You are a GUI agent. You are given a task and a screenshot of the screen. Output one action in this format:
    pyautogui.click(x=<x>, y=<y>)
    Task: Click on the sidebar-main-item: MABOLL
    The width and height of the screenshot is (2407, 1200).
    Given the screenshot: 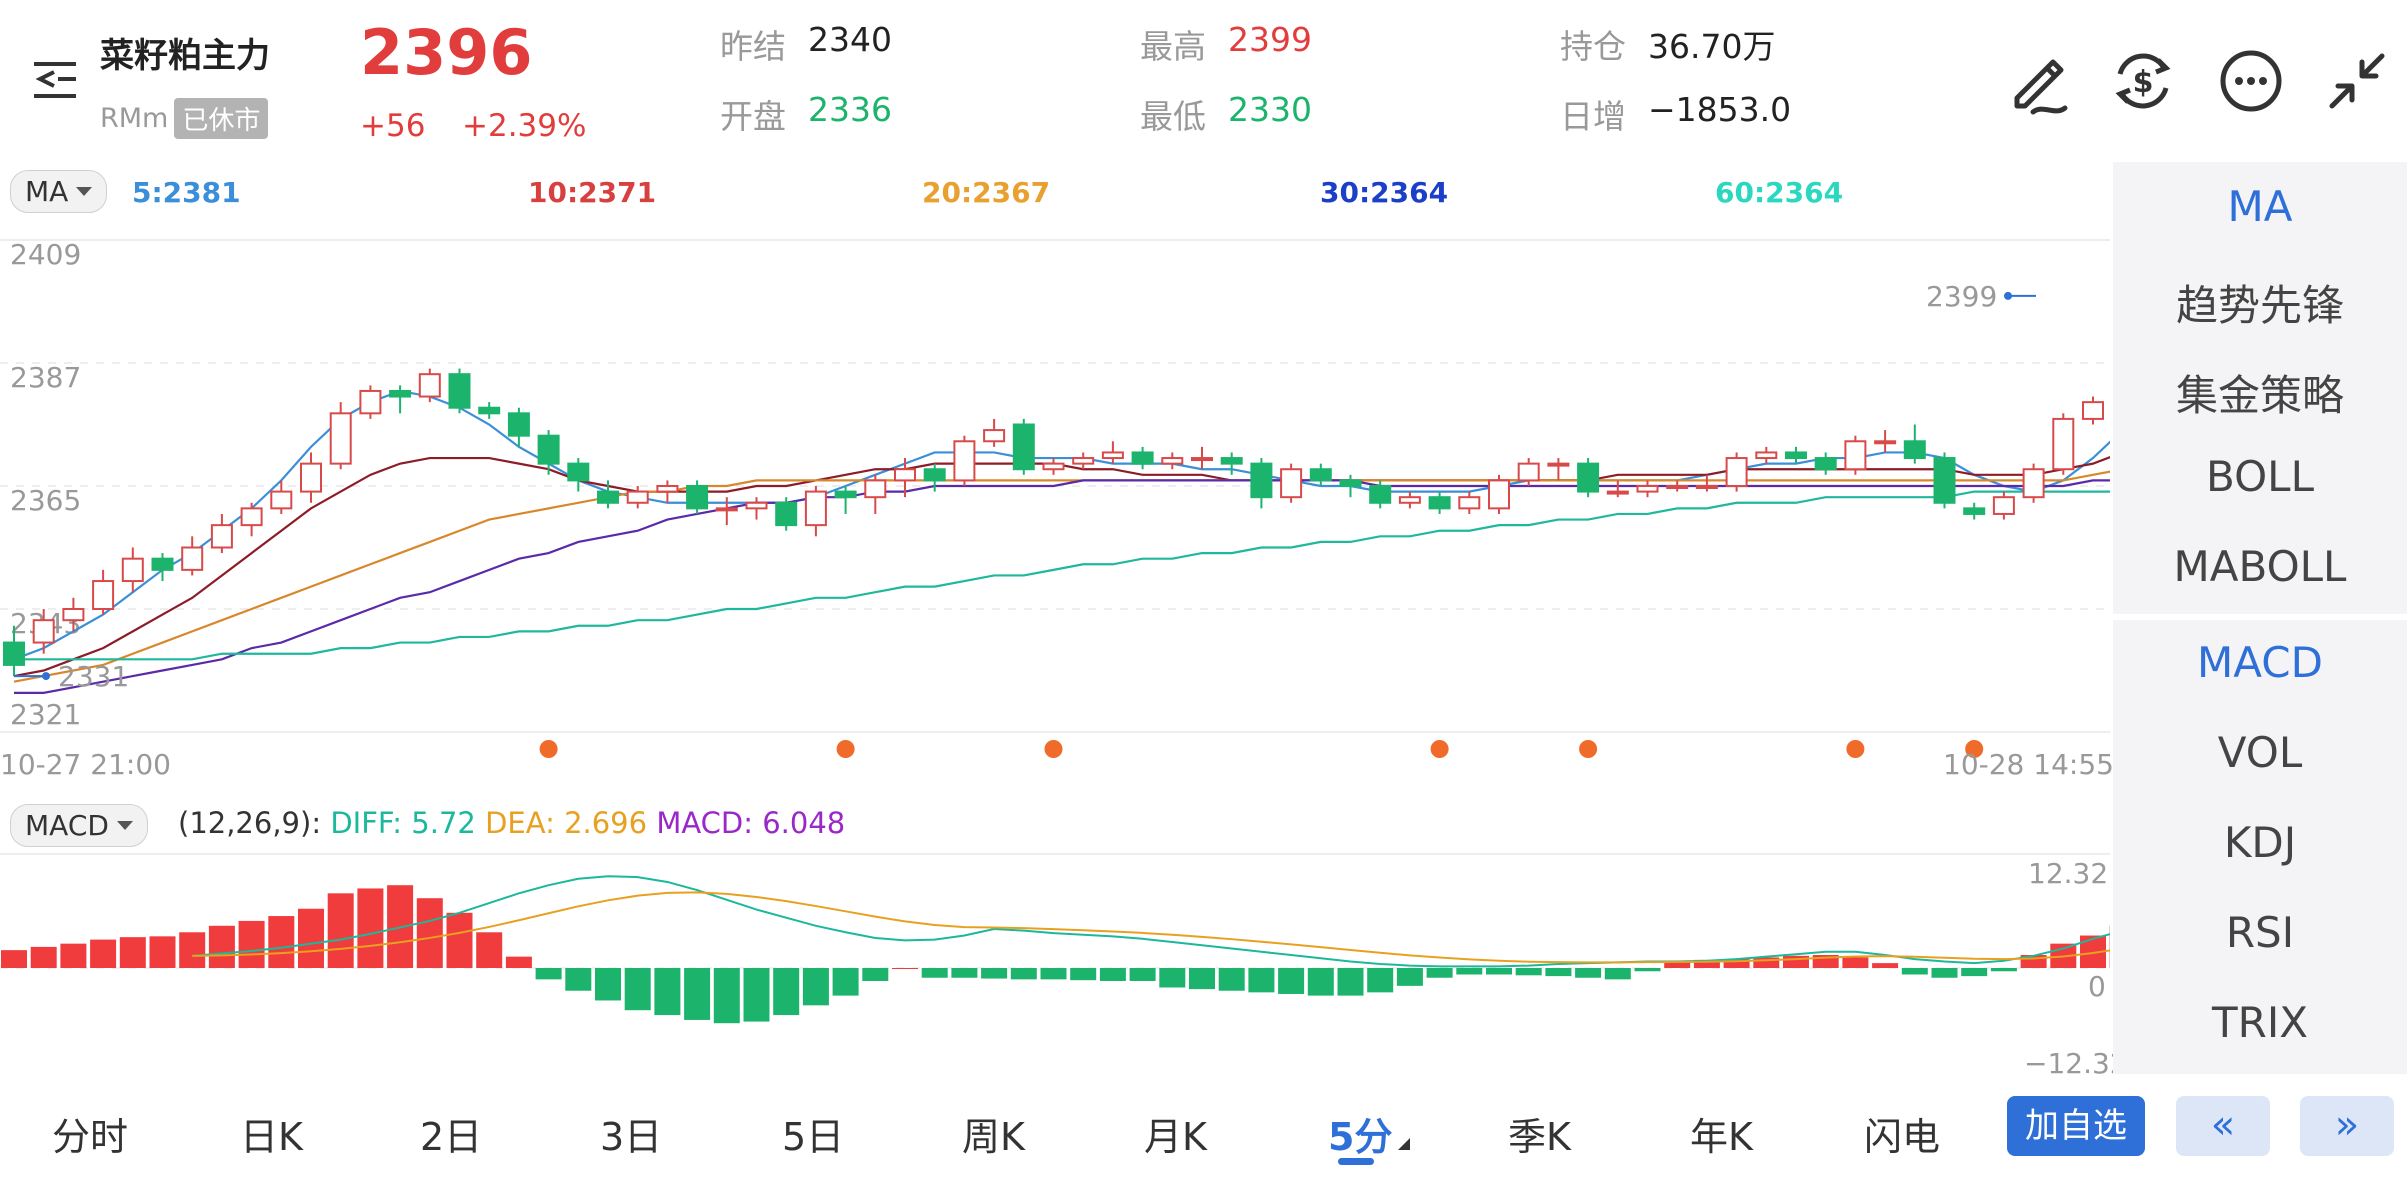 What is the action you would take?
    pyautogui.click(x=2260, y=566)
    